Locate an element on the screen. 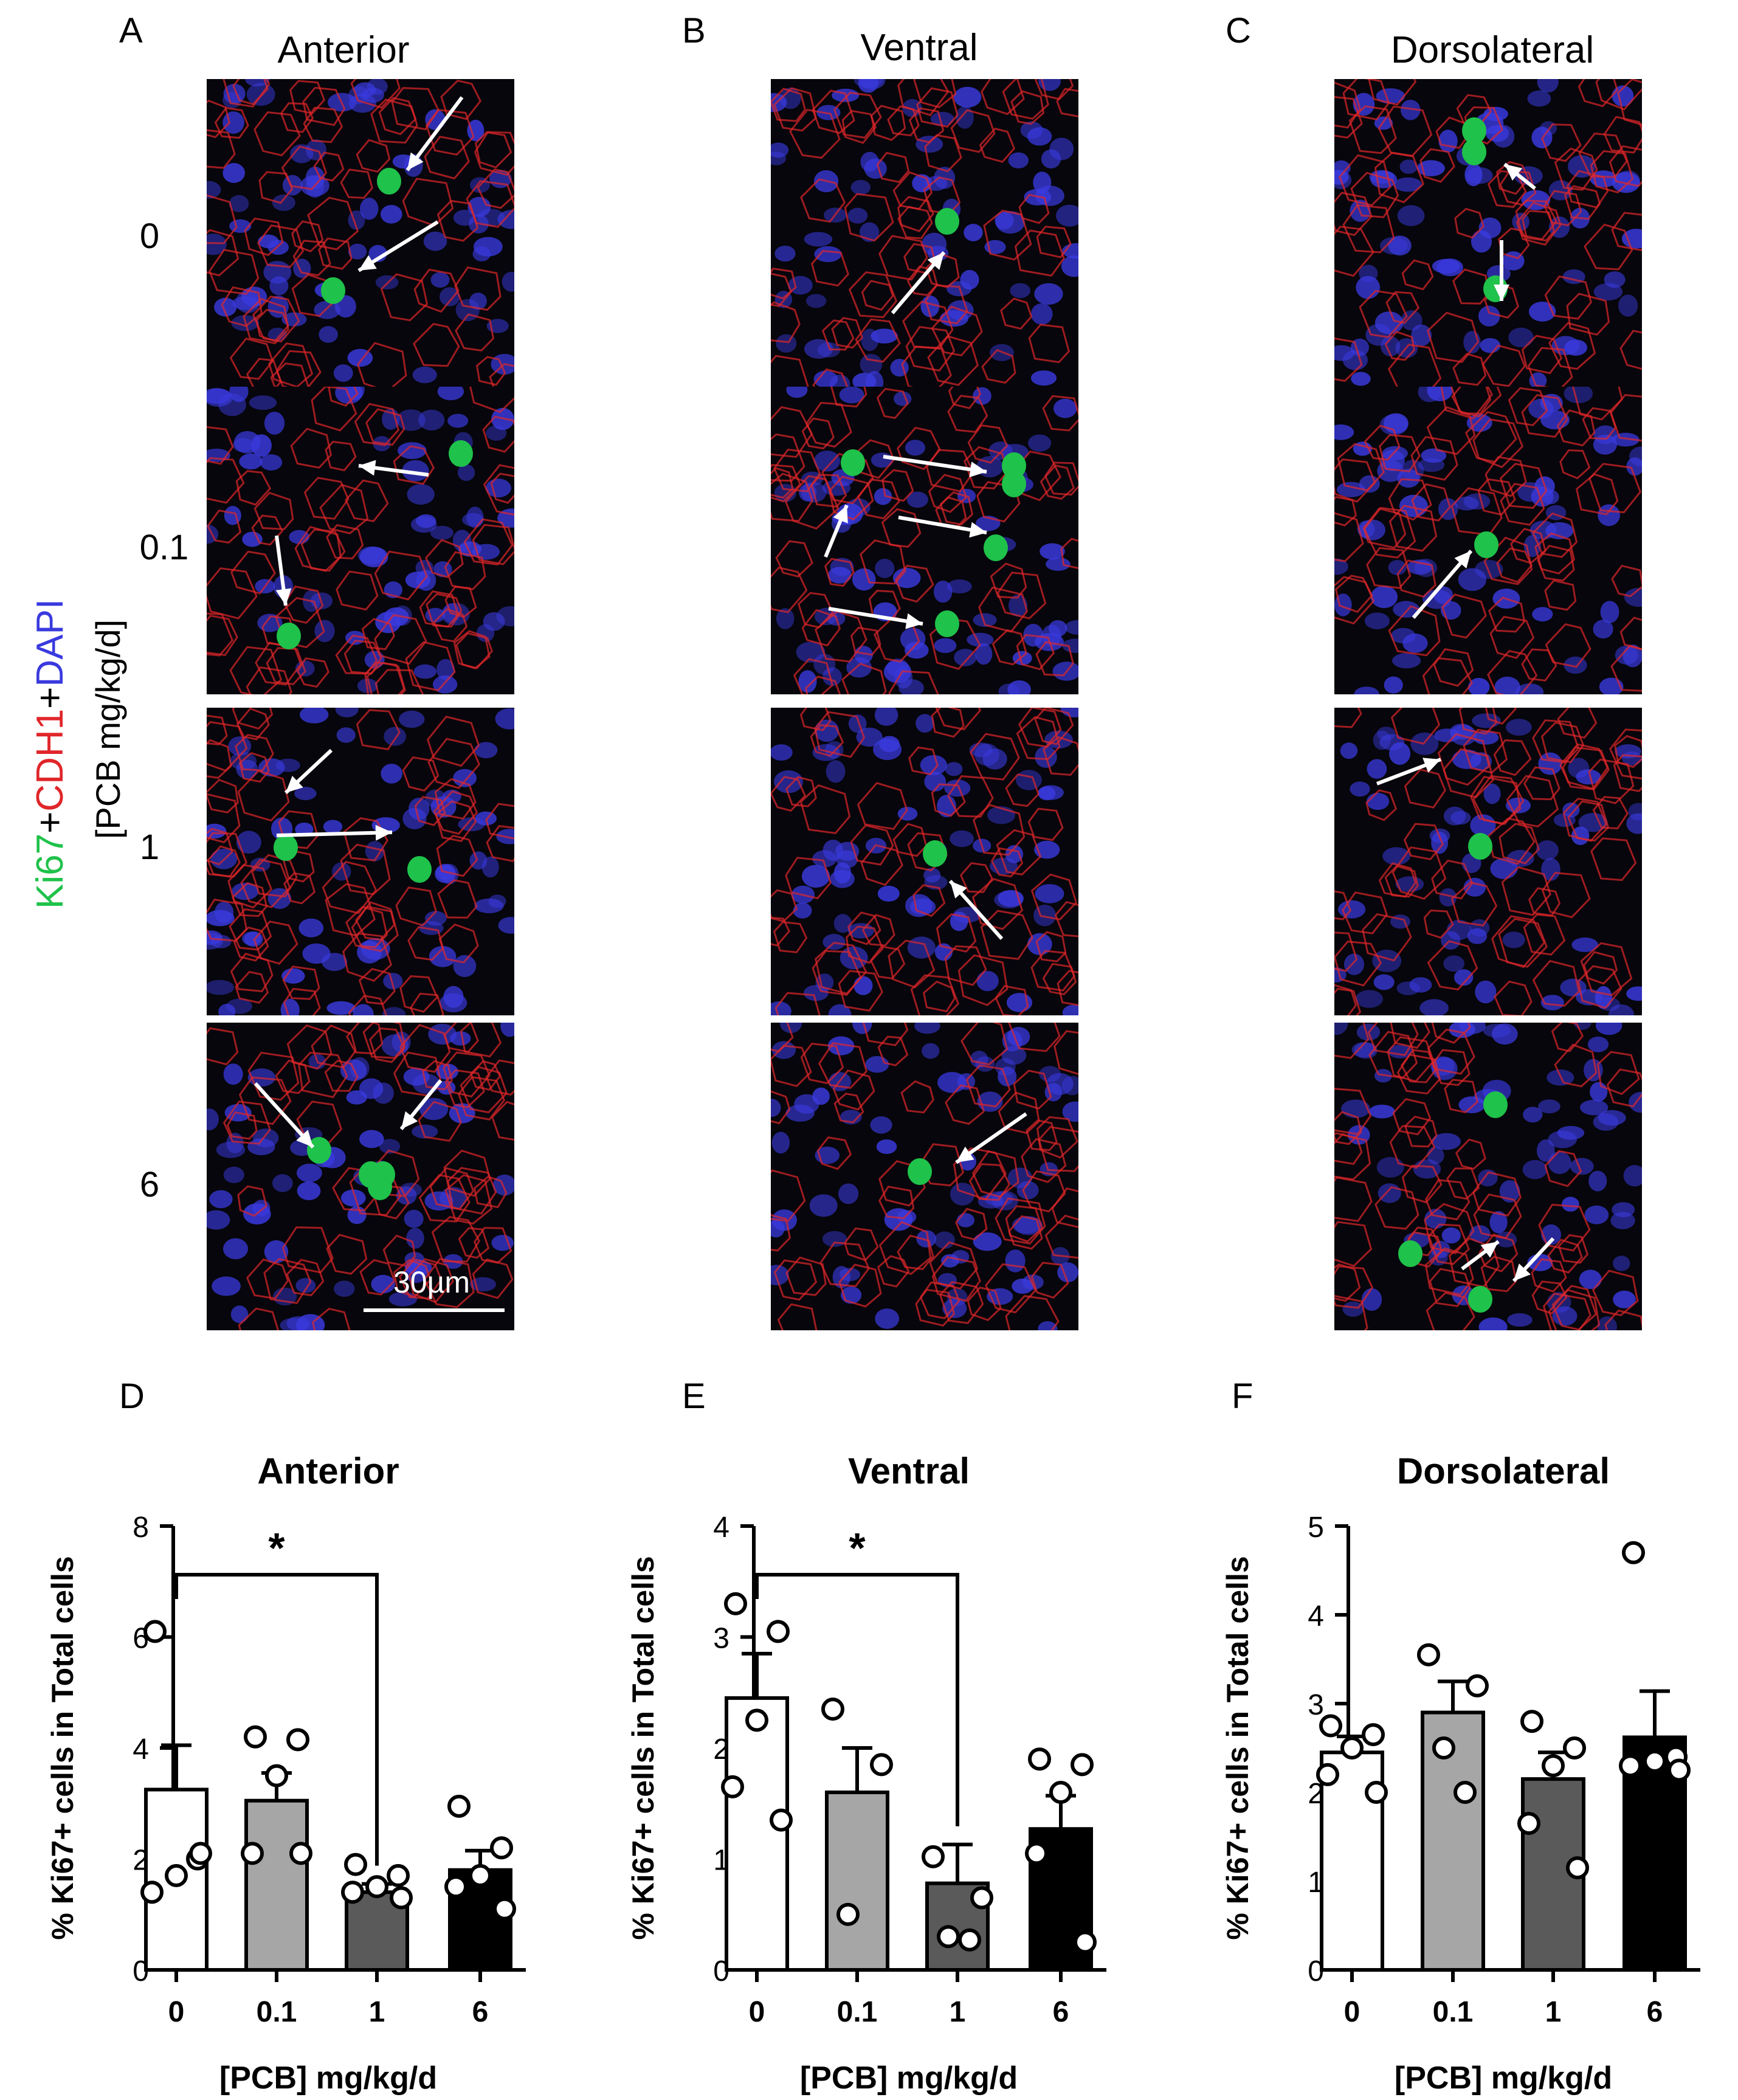 Image resolution: width=1738 pixels, height=2100 pixels. column-title-dorsolateral: Dorsolateral is located at coordinates (1492, 50).